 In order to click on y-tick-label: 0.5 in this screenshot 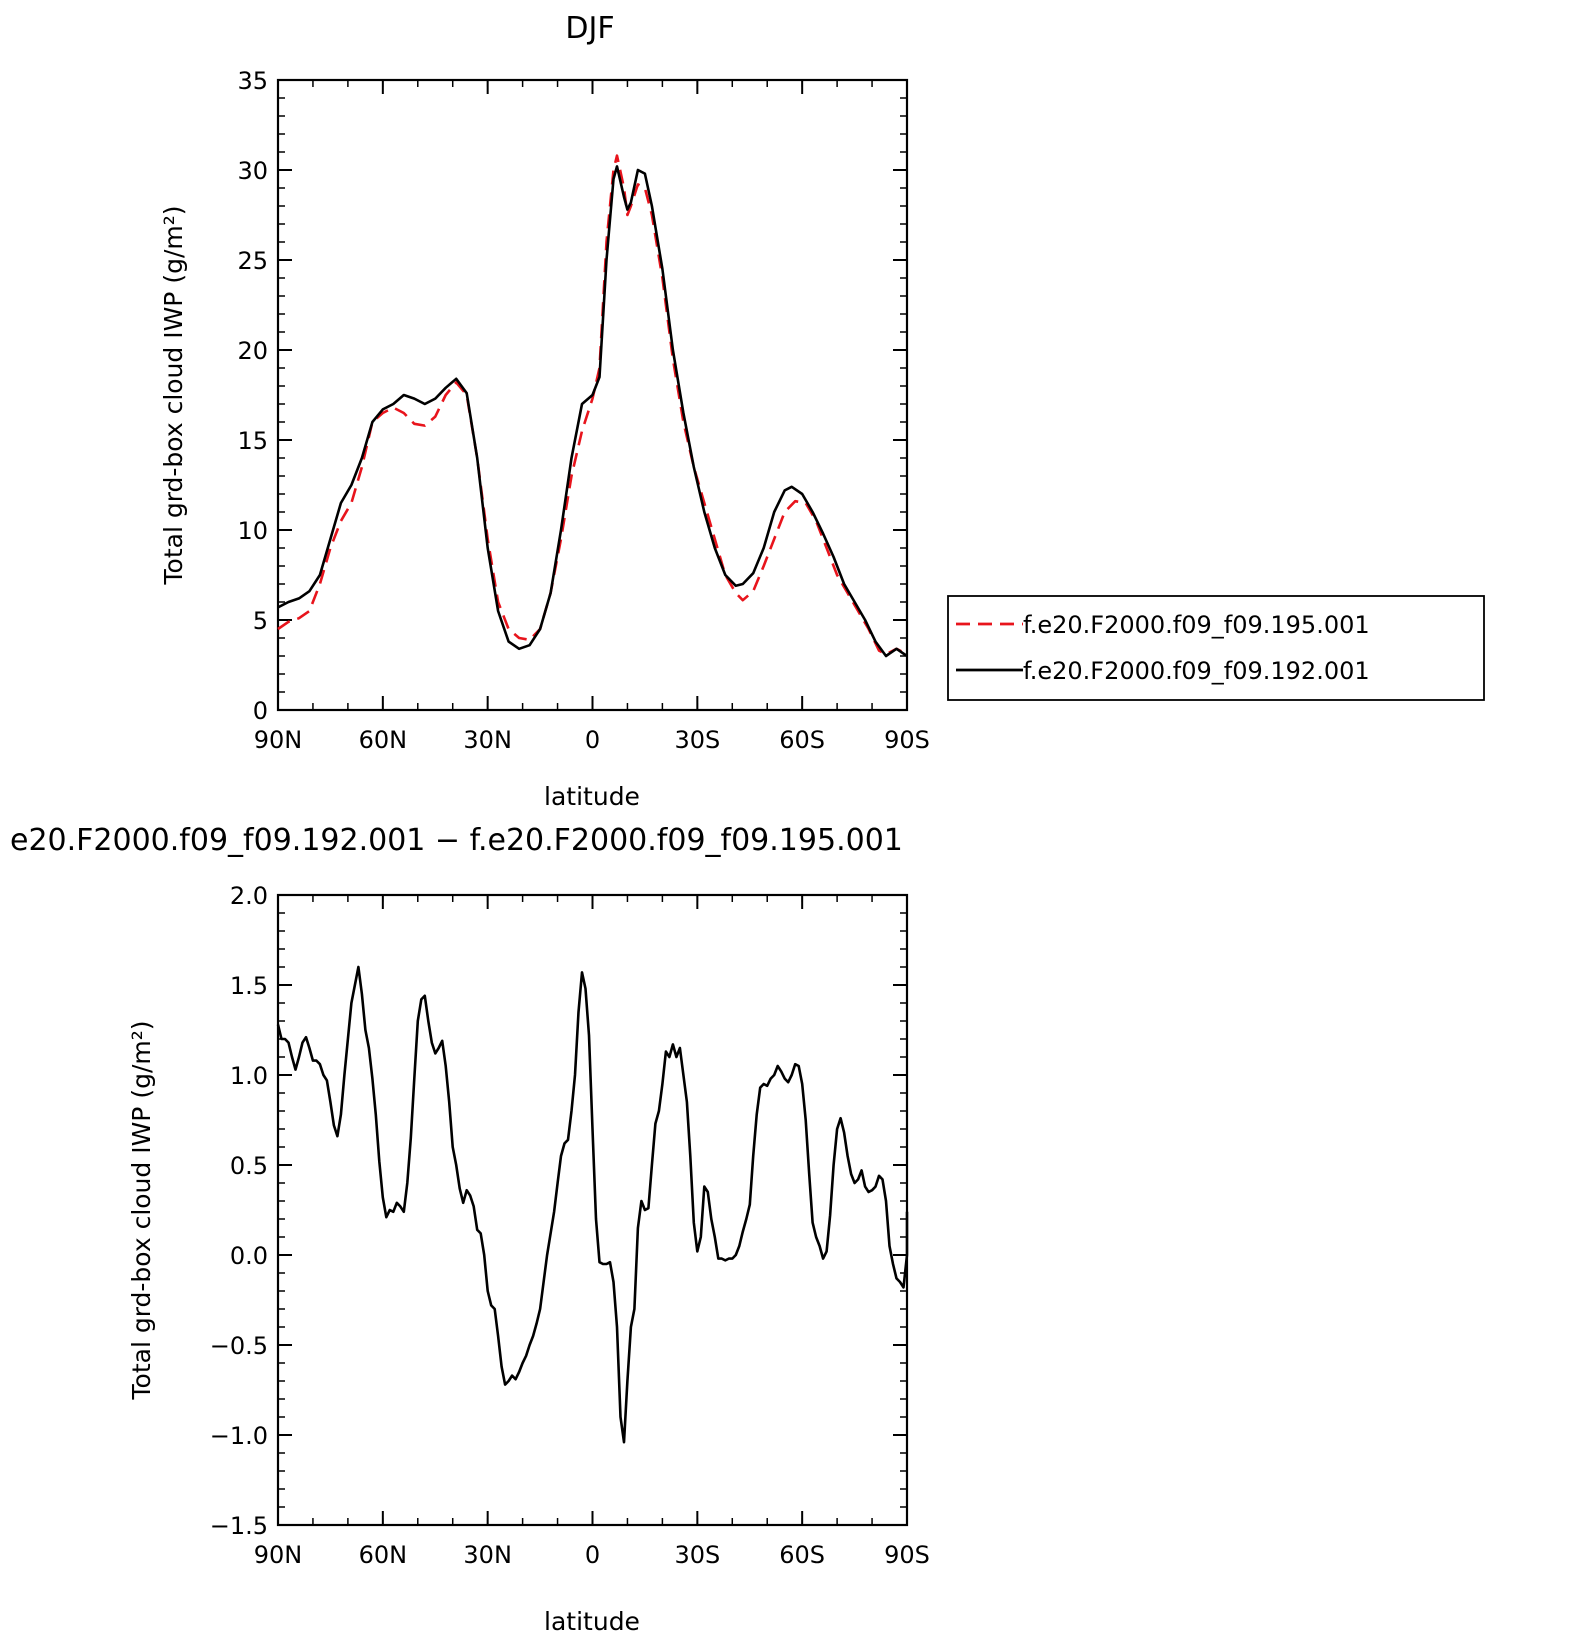, I will do `click(249, 1166)`.